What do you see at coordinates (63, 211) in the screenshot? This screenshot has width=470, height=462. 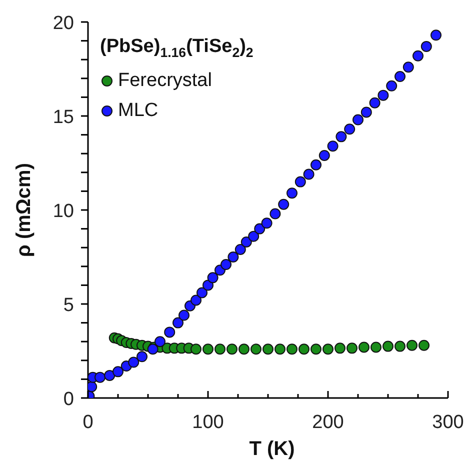 I see `y-tick-label: 10` at bounding box center [63, 211].